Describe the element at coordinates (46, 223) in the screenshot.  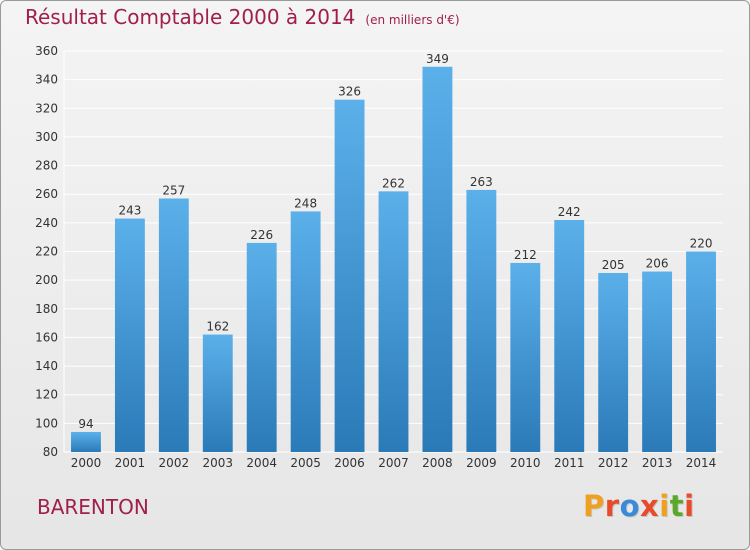
I see `y-tick-label: 240` at that location.